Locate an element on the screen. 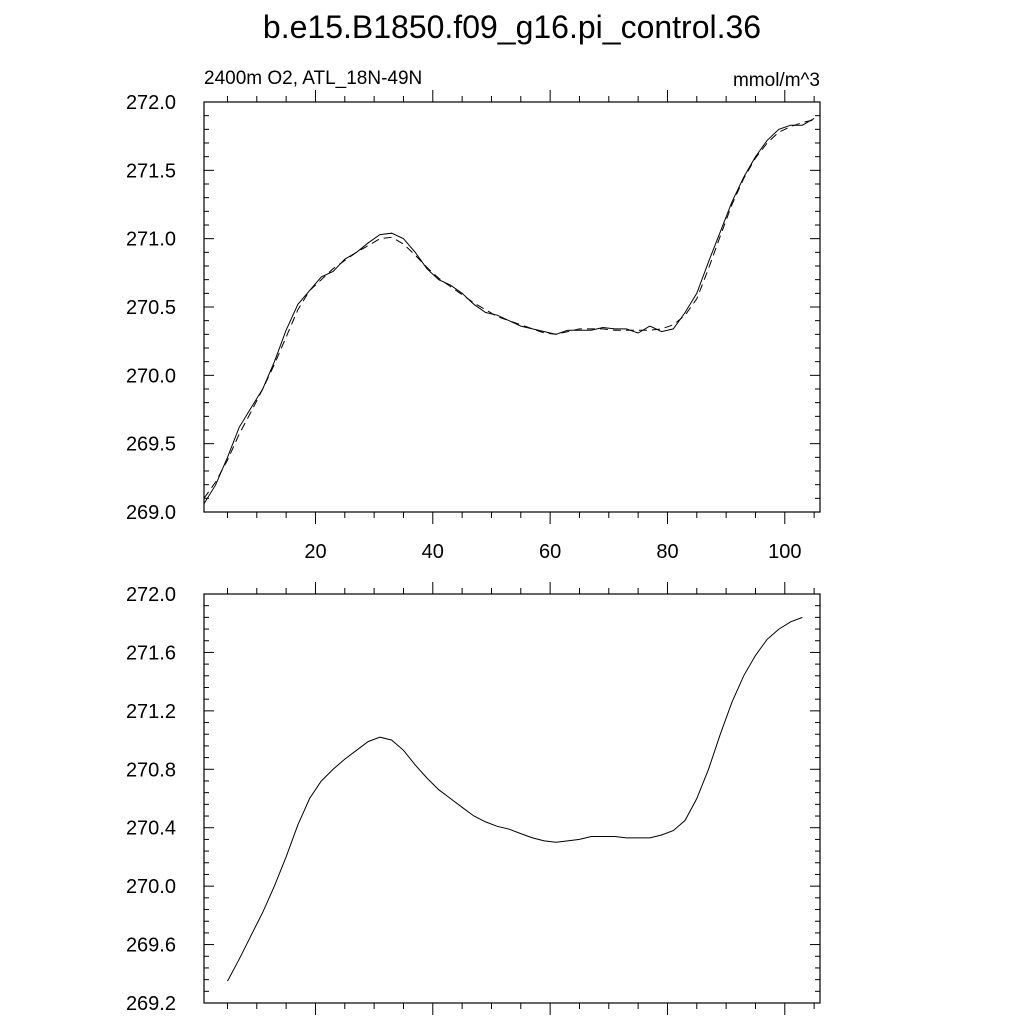  panel-0-x-tick-label: 80 is located at coordinates (667, 552).